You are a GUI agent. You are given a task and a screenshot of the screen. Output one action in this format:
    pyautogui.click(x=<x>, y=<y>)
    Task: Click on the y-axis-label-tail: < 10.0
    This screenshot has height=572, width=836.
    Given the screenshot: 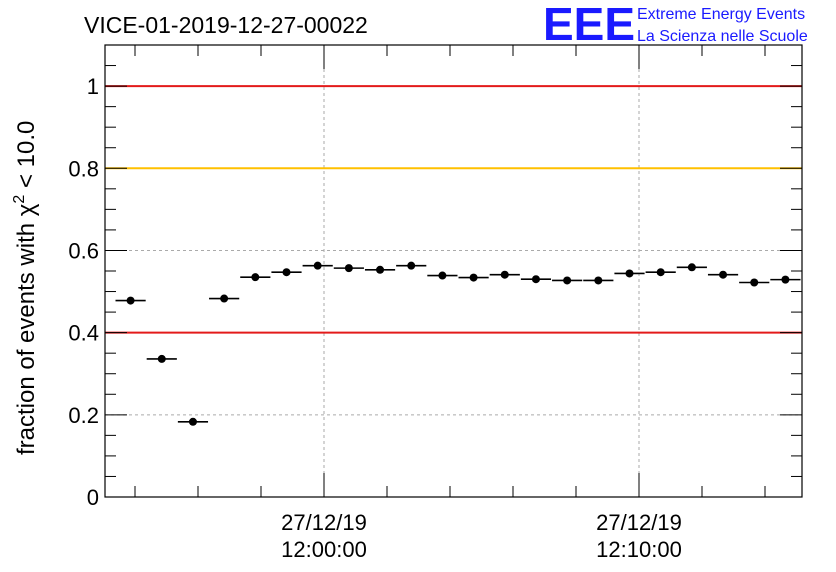 What is the action you would take?
    pyautogui.click(x=26, y=158)
    